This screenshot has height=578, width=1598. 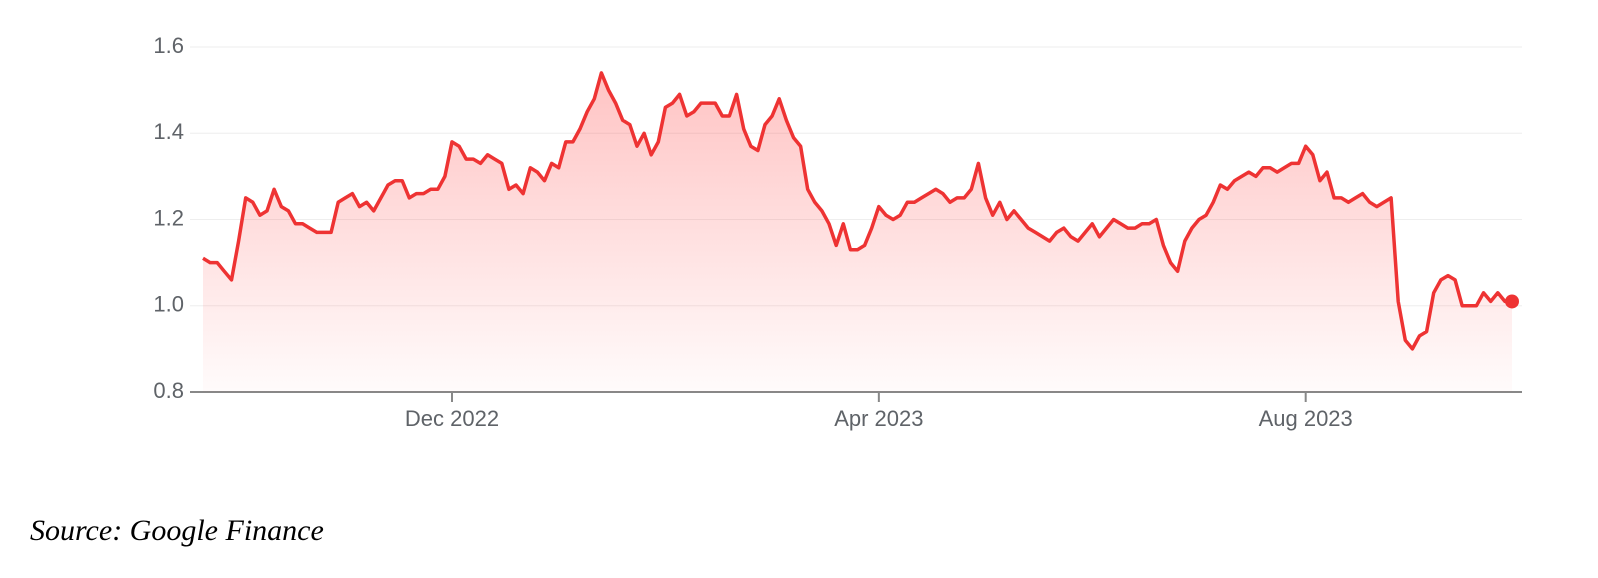 I want to click on end-dot, so click(x=1512, y=301).